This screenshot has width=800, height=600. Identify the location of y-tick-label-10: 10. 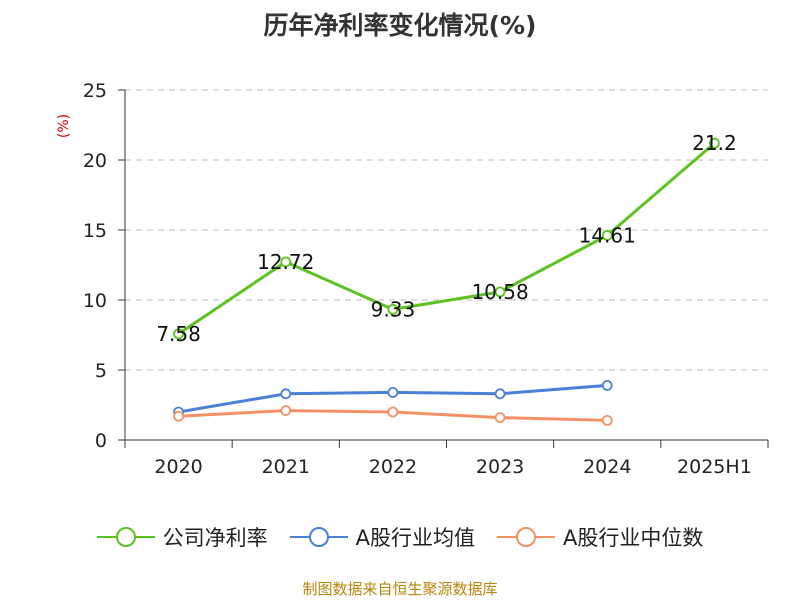
(95, 301).